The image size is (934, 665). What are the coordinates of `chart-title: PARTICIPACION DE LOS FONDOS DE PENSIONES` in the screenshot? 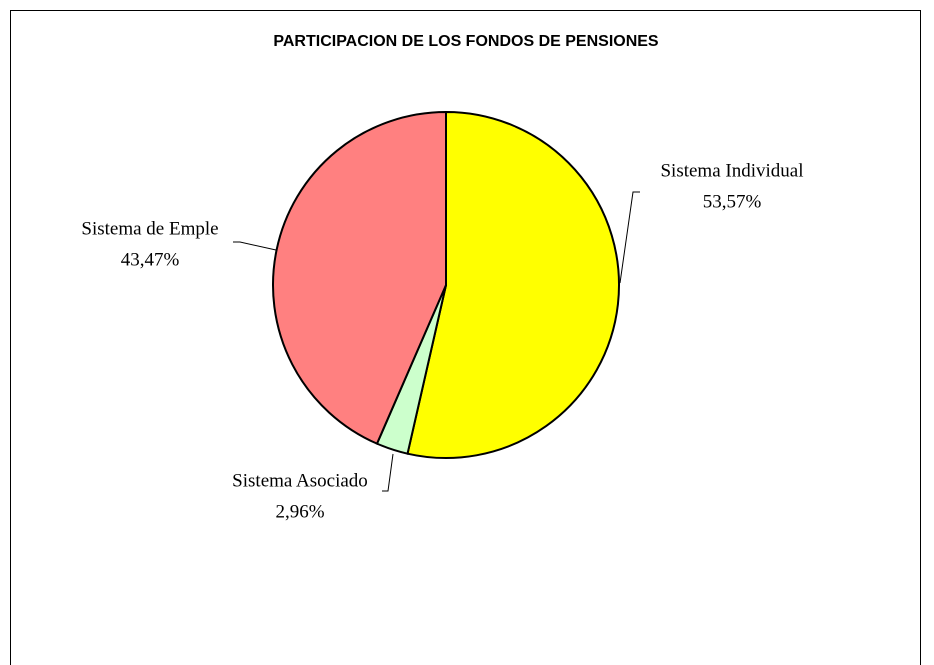 It's located at (466, 41).